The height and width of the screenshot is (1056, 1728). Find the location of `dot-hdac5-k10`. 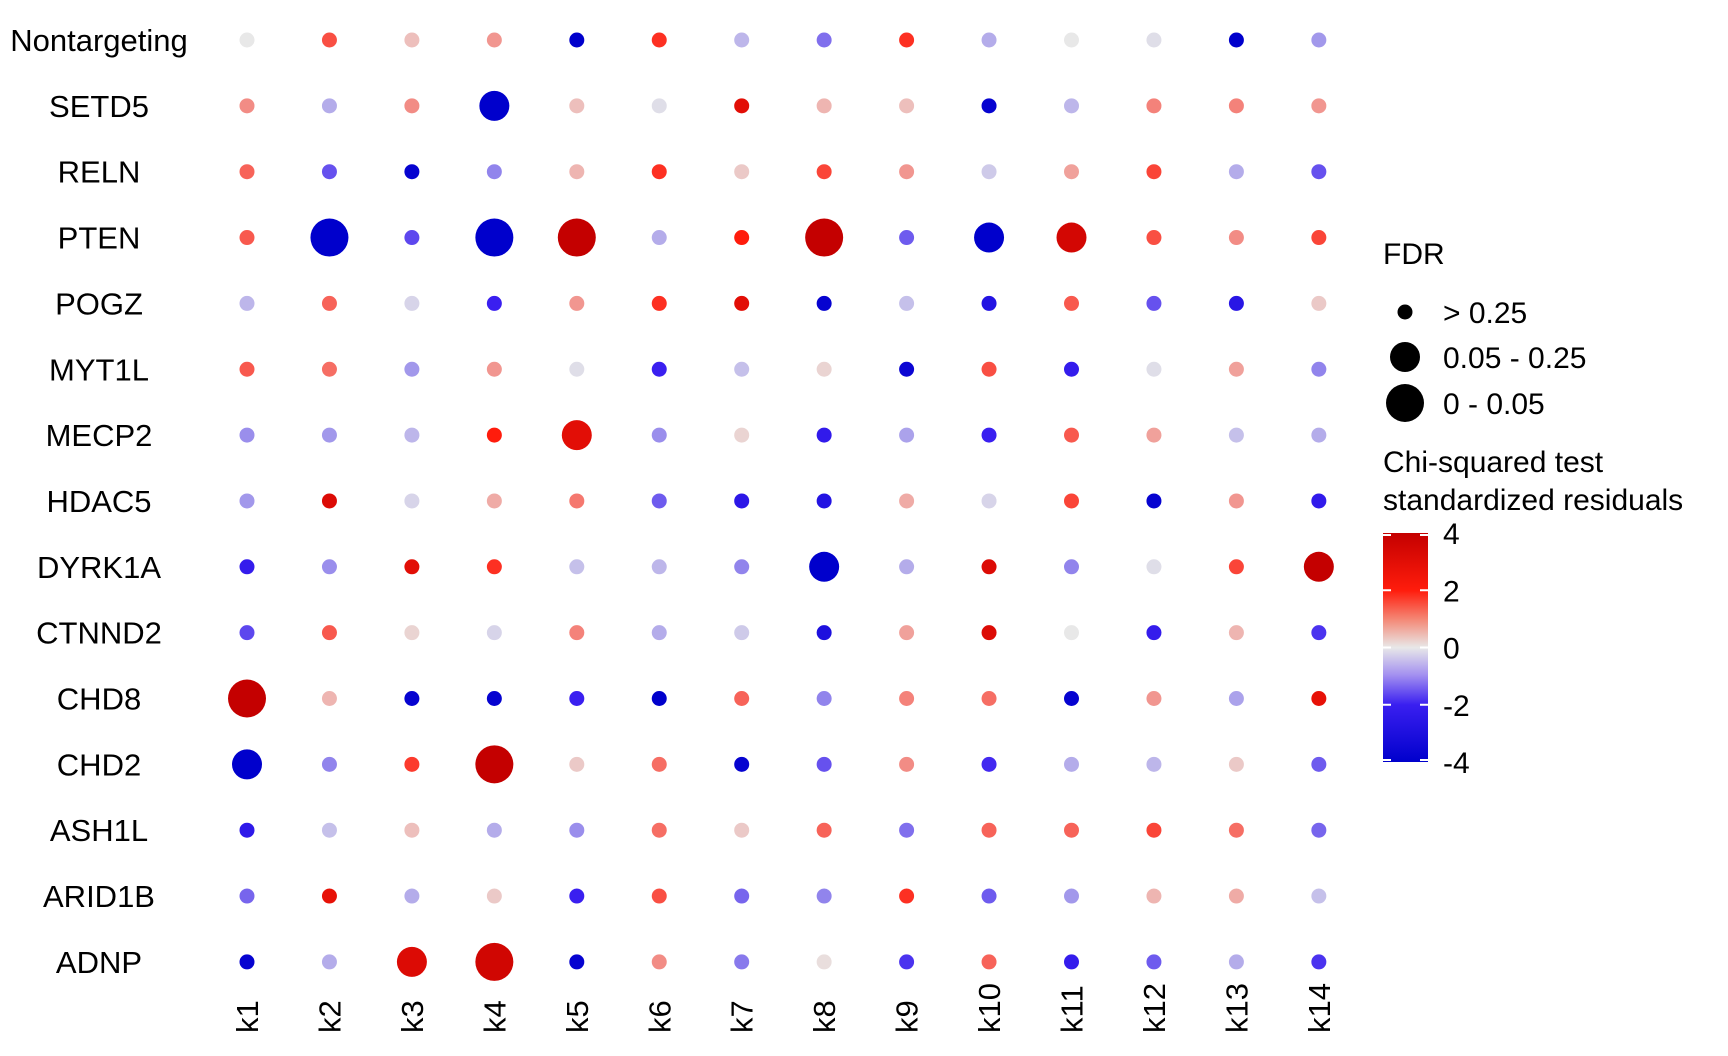

dot-hdac5-k10 is located at coordinates (989, 501).